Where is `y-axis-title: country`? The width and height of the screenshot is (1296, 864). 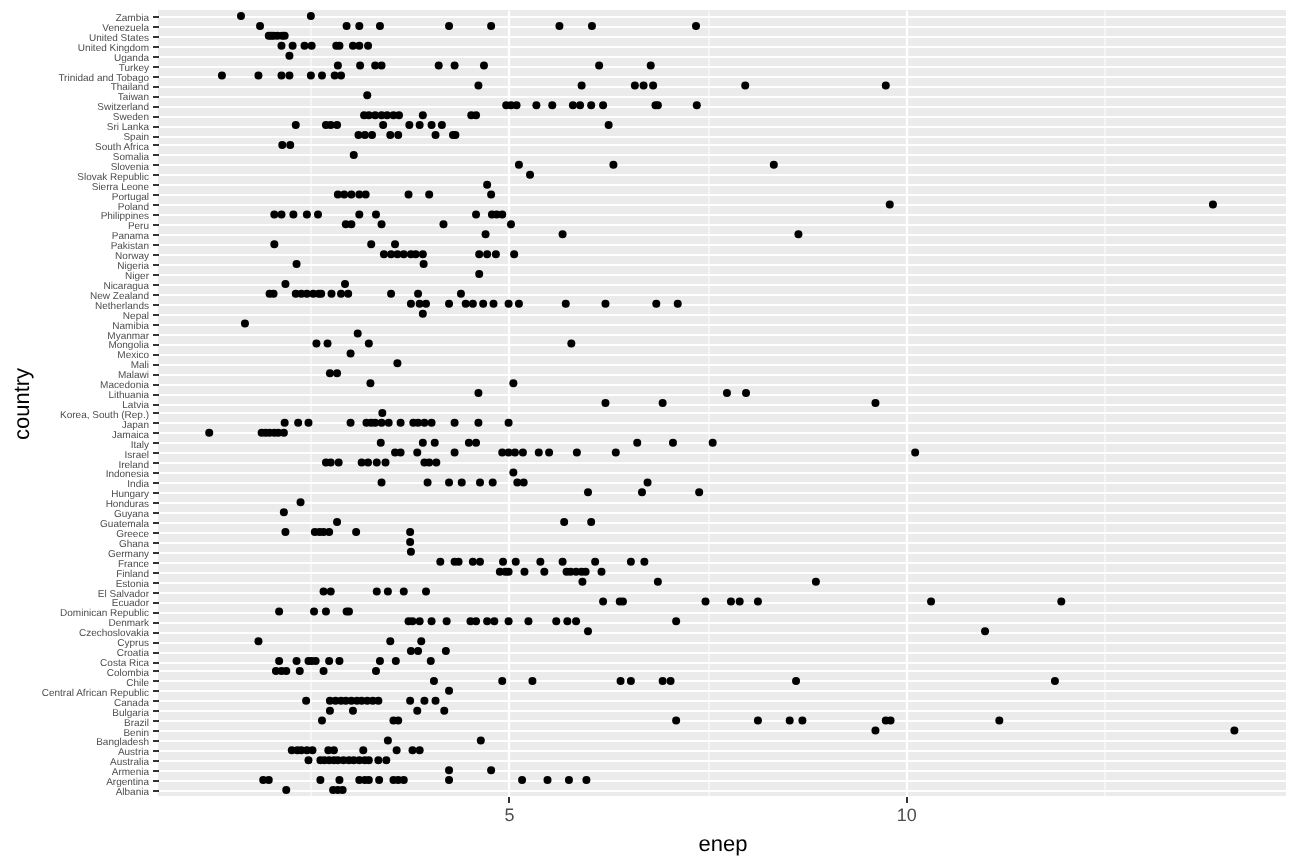
y-axis-title: country is located at coordinates (23, 403).